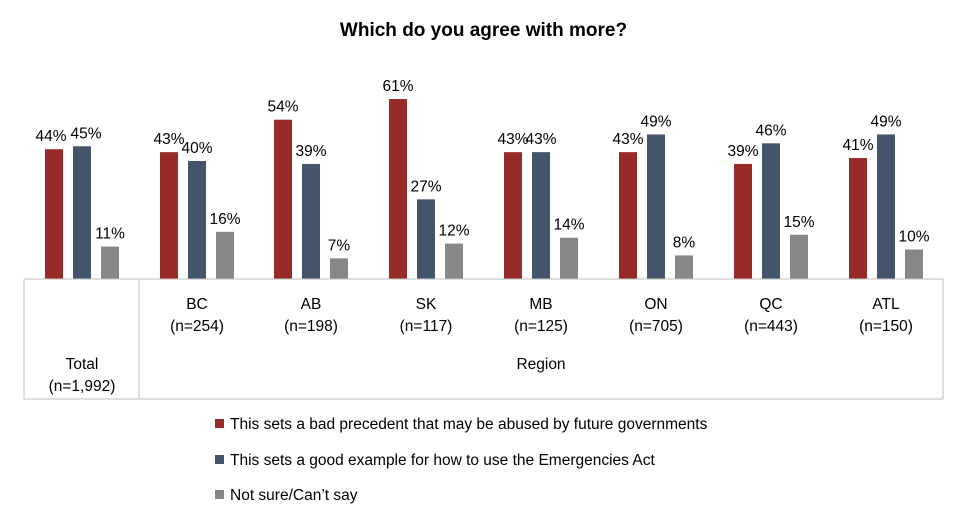 The height and width of the screenshot is (524, 967). Describe the element at coordinates (743, 221) in the screenshot. I see `bar-bad-precedent-qc` at that location.